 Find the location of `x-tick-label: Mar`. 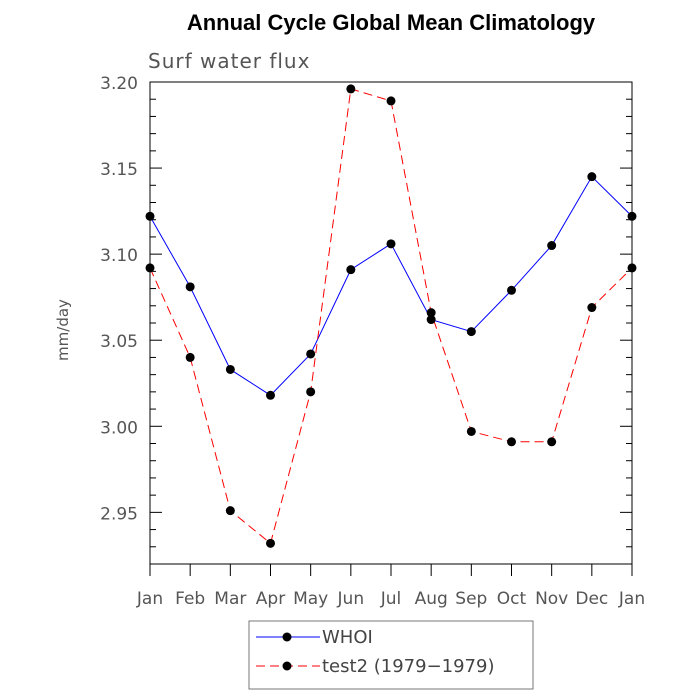

x-tick-label: Mar is located at coordinates (230, 599).